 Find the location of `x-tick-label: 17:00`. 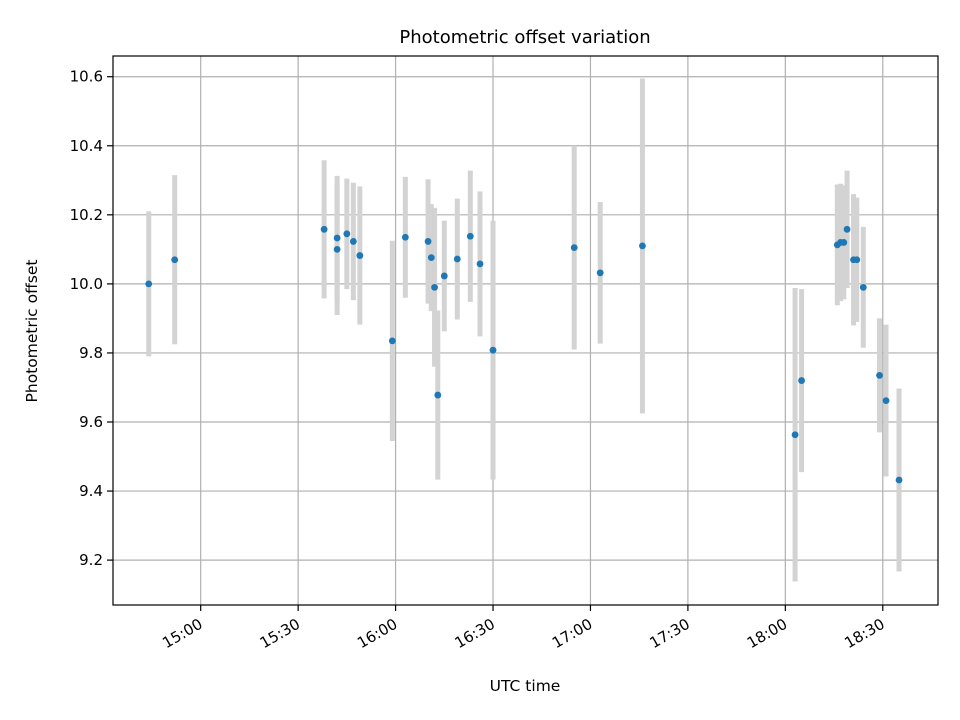

x-tick-label: 17:00 is located at coordinates (572, 633).